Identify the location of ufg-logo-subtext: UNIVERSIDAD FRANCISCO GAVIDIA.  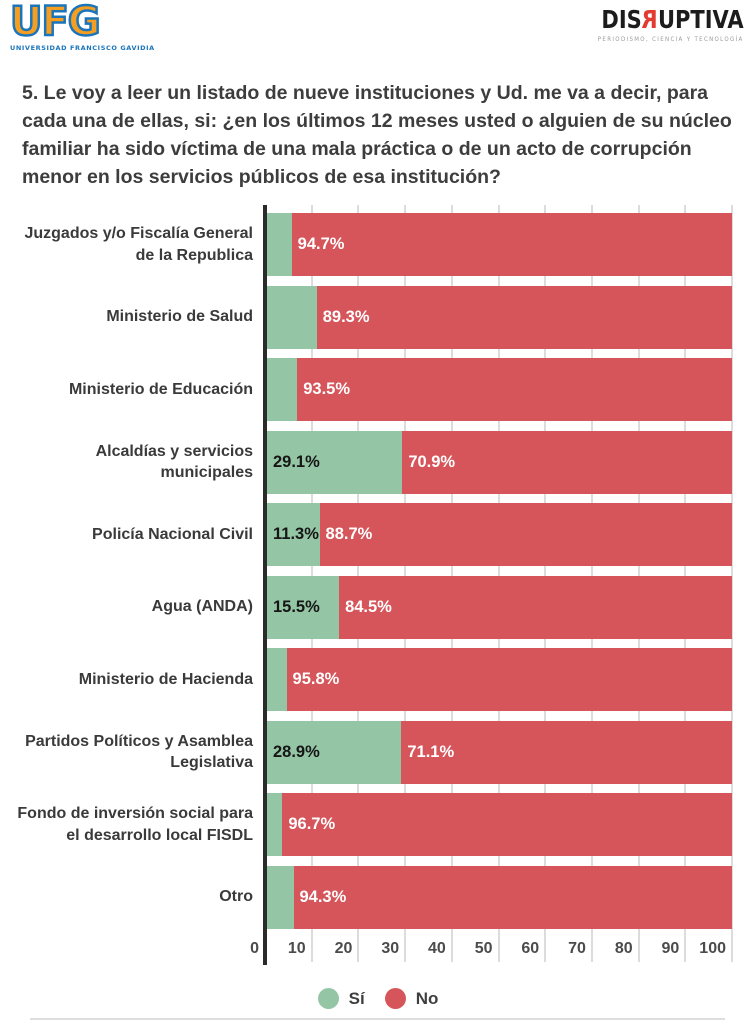
(82, 48).